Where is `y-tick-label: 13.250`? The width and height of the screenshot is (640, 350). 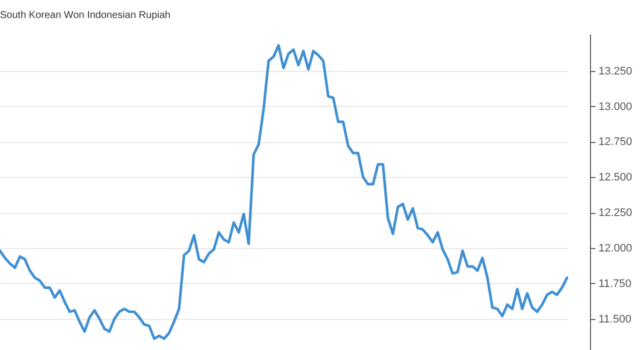
y-tick-label: 13.250 is located at coordinates (615, 71).